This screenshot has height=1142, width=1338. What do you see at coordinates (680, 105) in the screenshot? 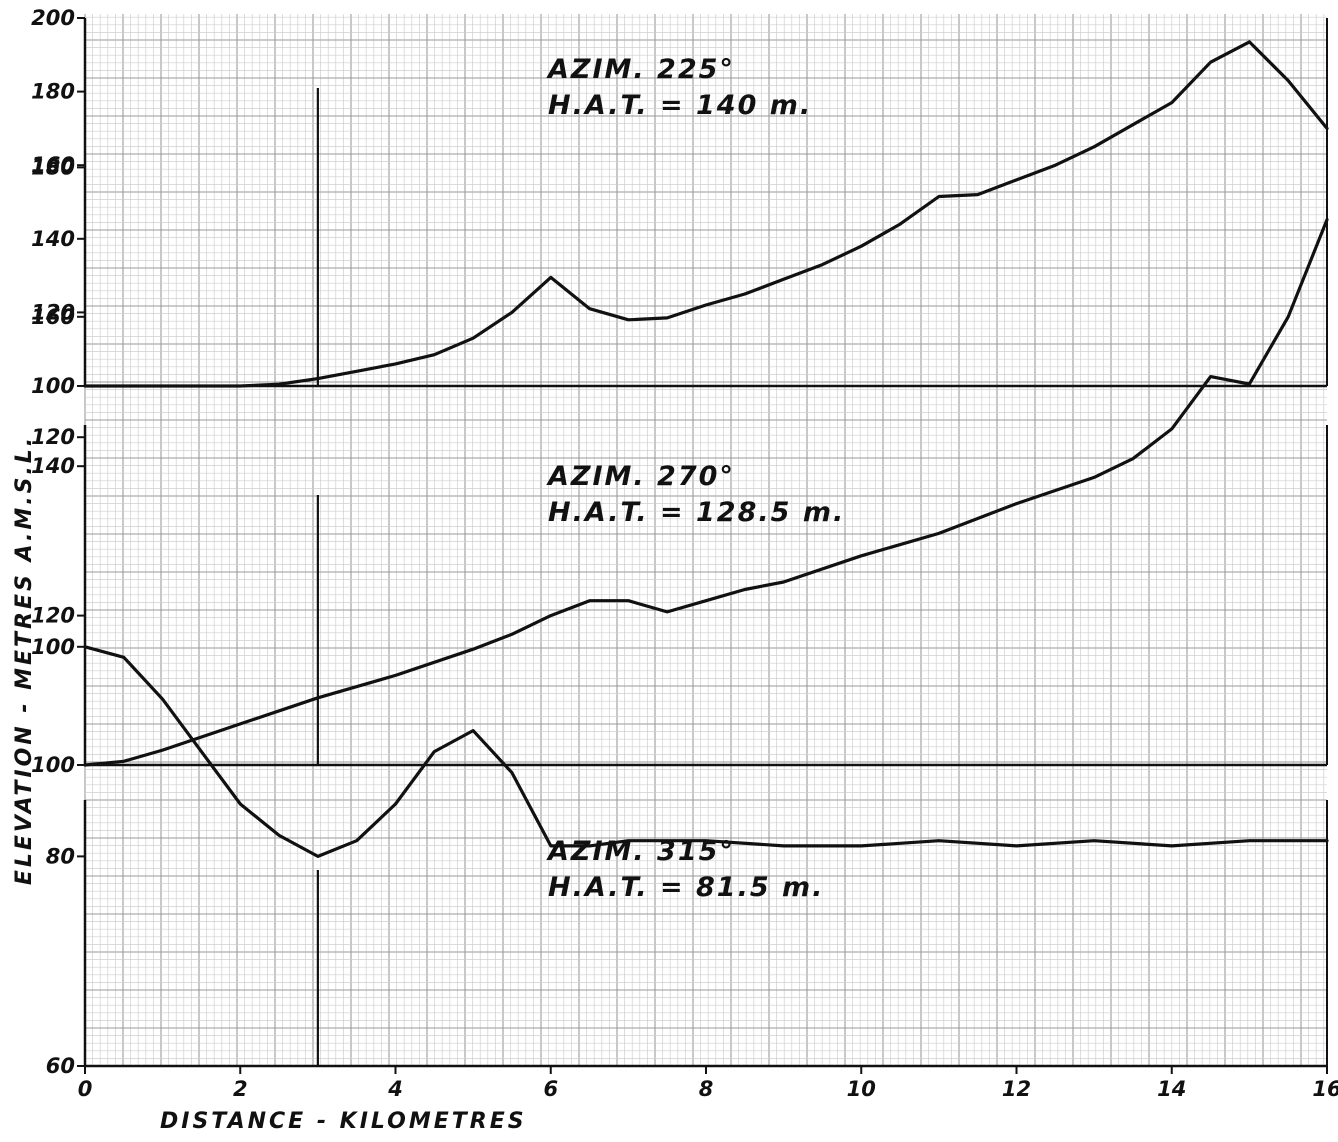
I see `hat-annotation: H.A.T. = 140 m.` at bounding box center [680, 105].